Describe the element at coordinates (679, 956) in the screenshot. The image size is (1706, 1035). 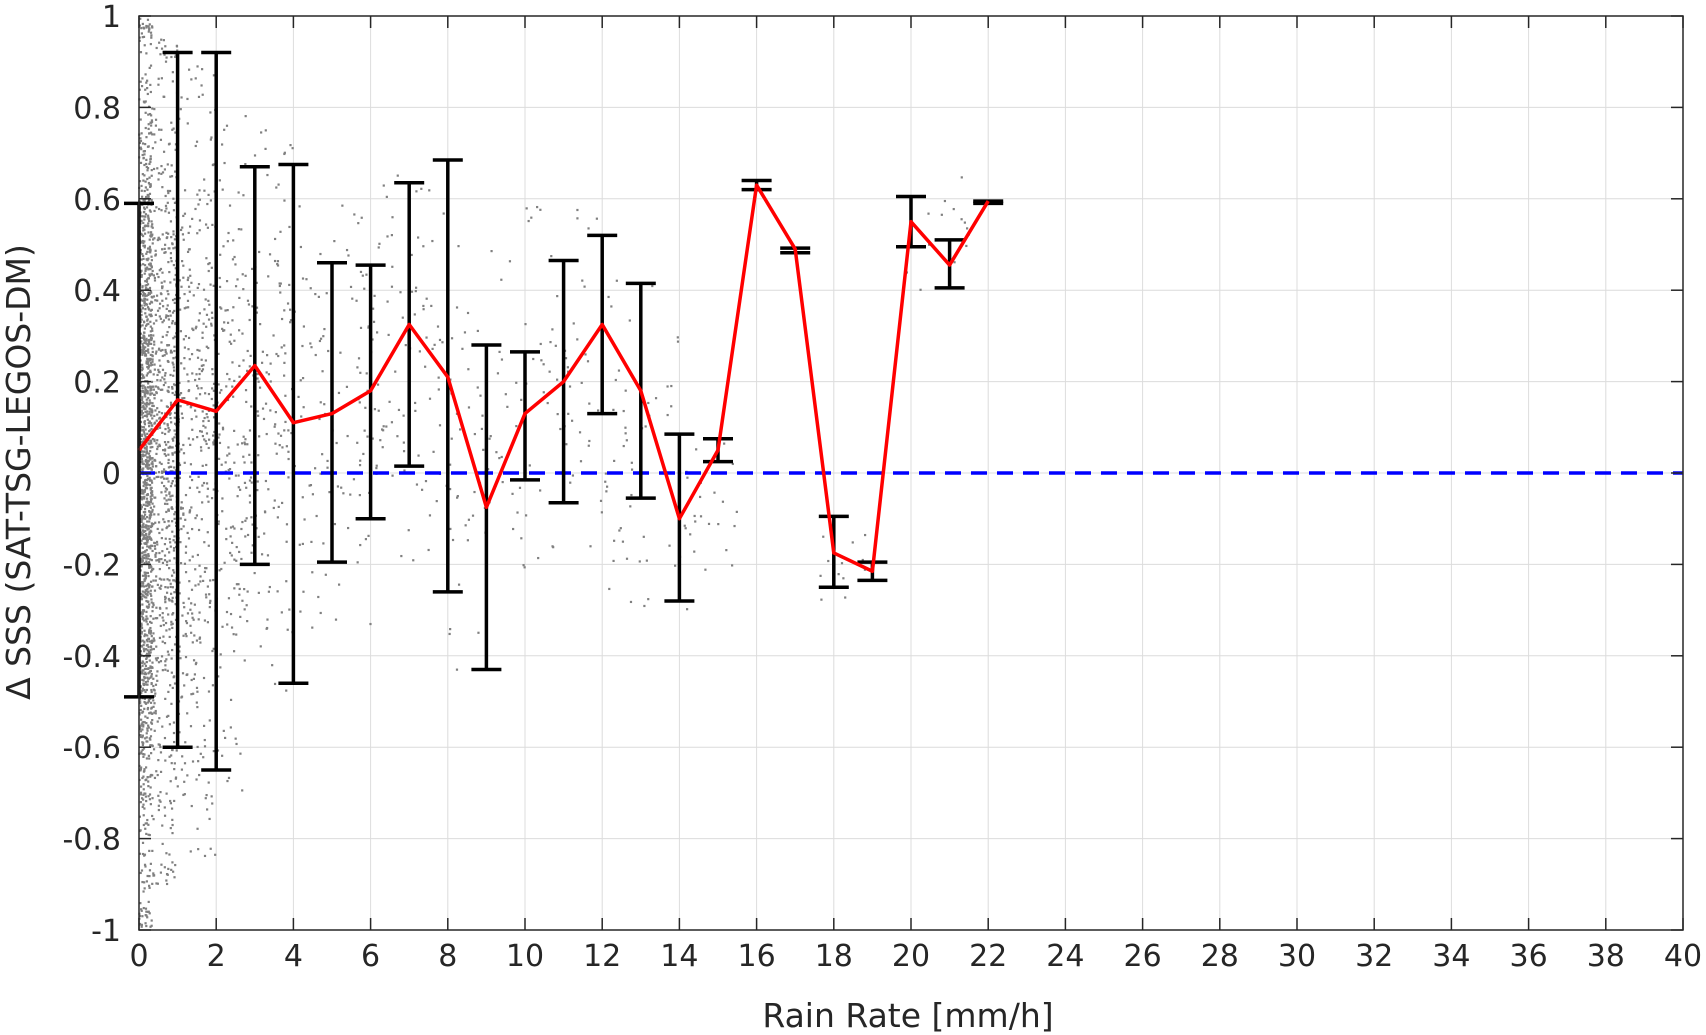
I see `x-tick-label-7: 14` at that location.